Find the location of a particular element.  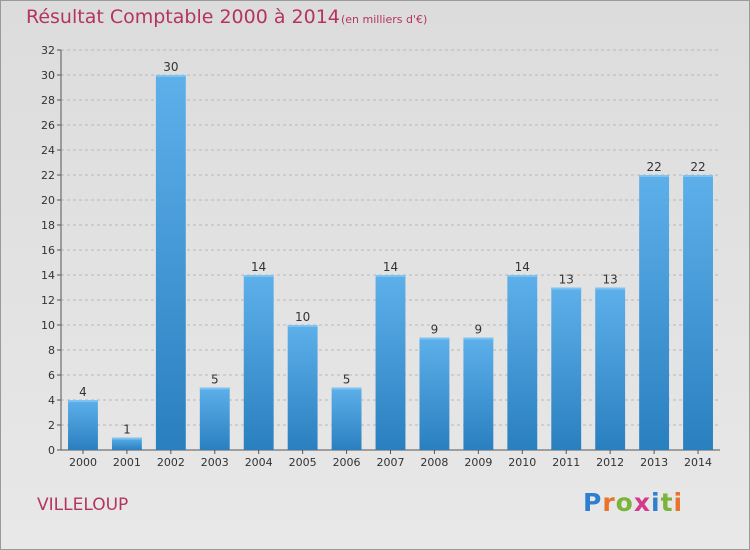

y-tick-label: 2 is located at coordinates (51, 425).